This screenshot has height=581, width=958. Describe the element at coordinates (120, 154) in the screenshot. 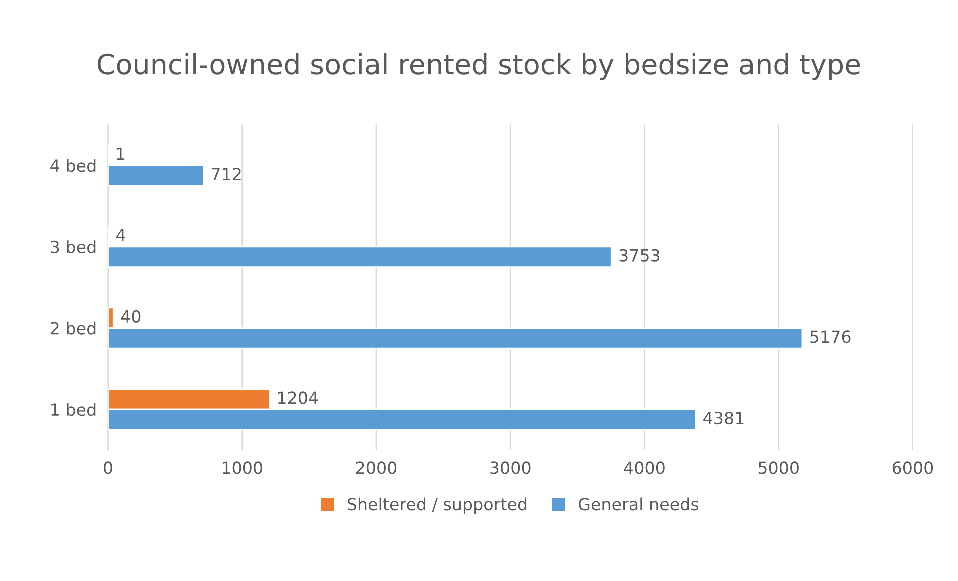

I see `data-label: 1` at that location.